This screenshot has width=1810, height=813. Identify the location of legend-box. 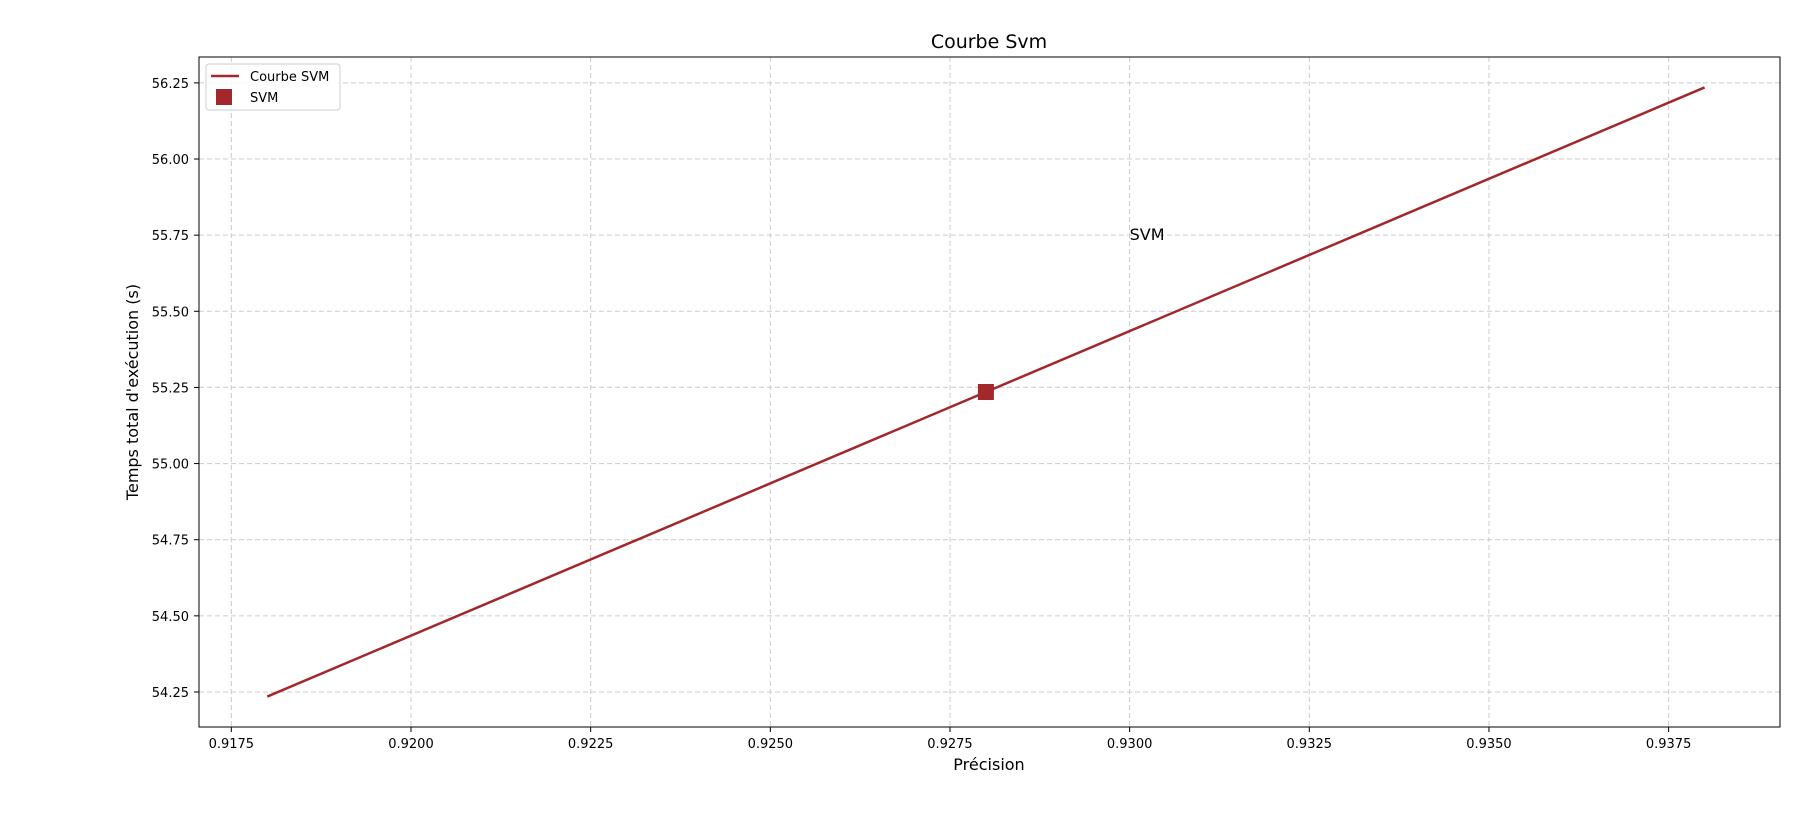
(273, 87).